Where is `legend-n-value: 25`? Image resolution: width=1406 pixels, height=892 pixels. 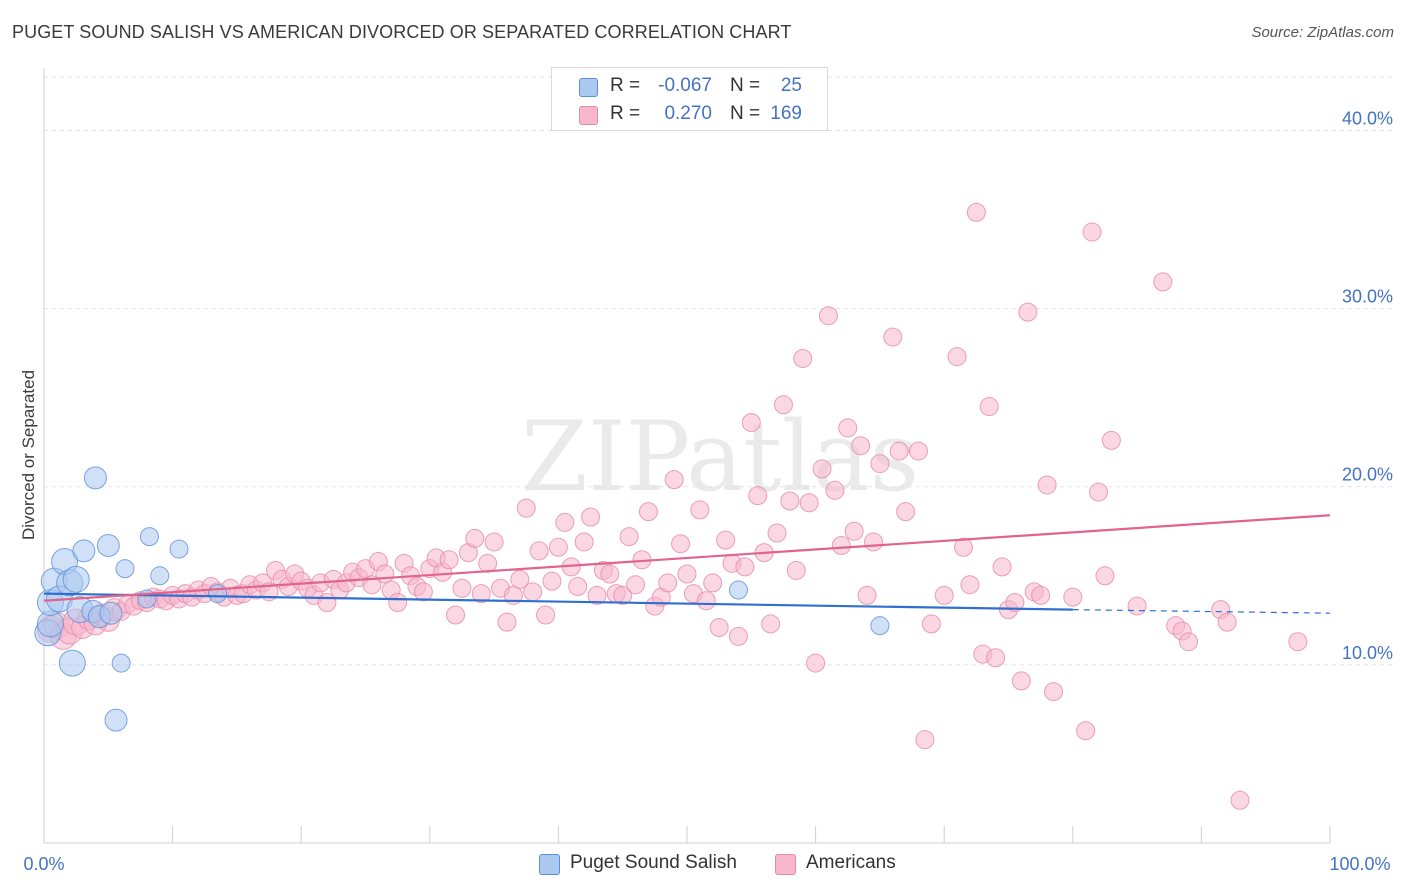 legend-n-value: 25 is located at coordinates (791, 85).